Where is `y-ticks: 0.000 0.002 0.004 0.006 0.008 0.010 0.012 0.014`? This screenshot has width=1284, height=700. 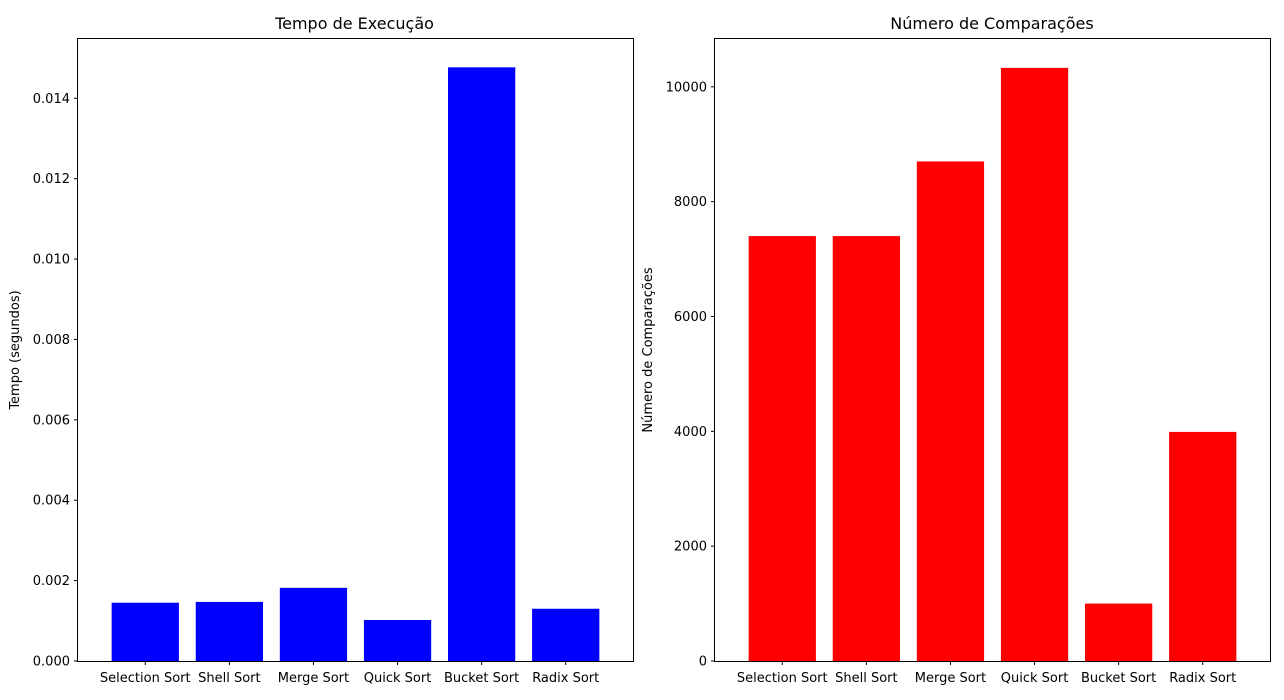 y-ticks: 0.000 0.002 0.004 0.006 0.008 0.010 0.012 0.014 is located at coordinates (55, 381).